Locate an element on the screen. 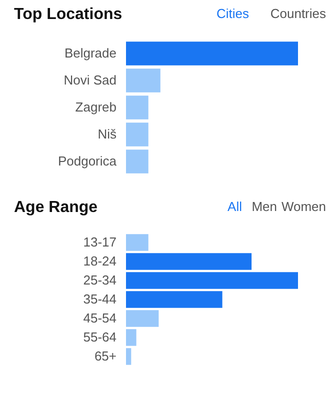 Image resolution: width=334 pixels, height=405 pixels. y-tick-label: 65+ is located at coordinates (105, 356).